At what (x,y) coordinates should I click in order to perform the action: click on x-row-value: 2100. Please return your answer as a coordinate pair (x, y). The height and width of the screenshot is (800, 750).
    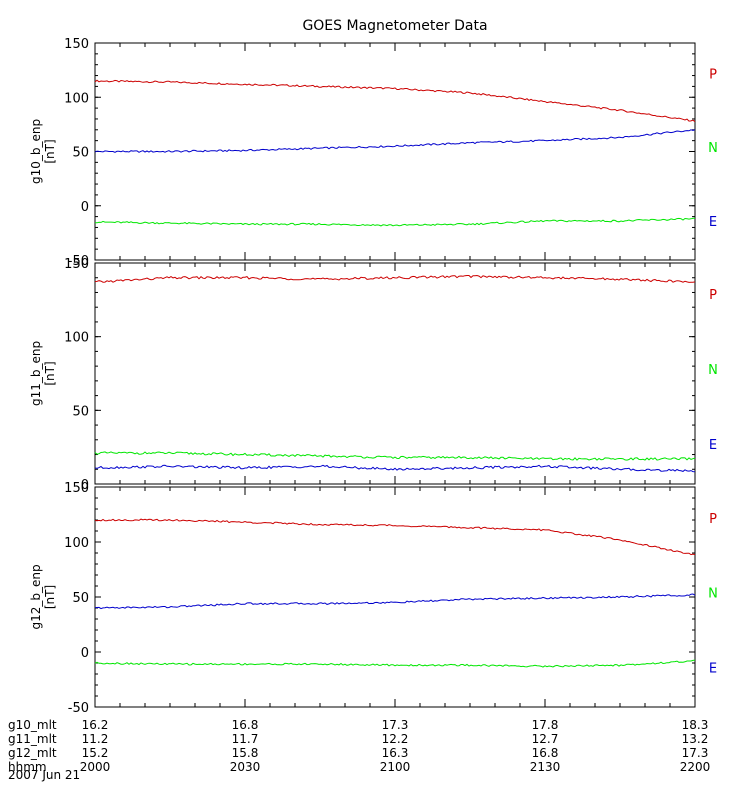
    Looking at the image, I should click on (395, 767).